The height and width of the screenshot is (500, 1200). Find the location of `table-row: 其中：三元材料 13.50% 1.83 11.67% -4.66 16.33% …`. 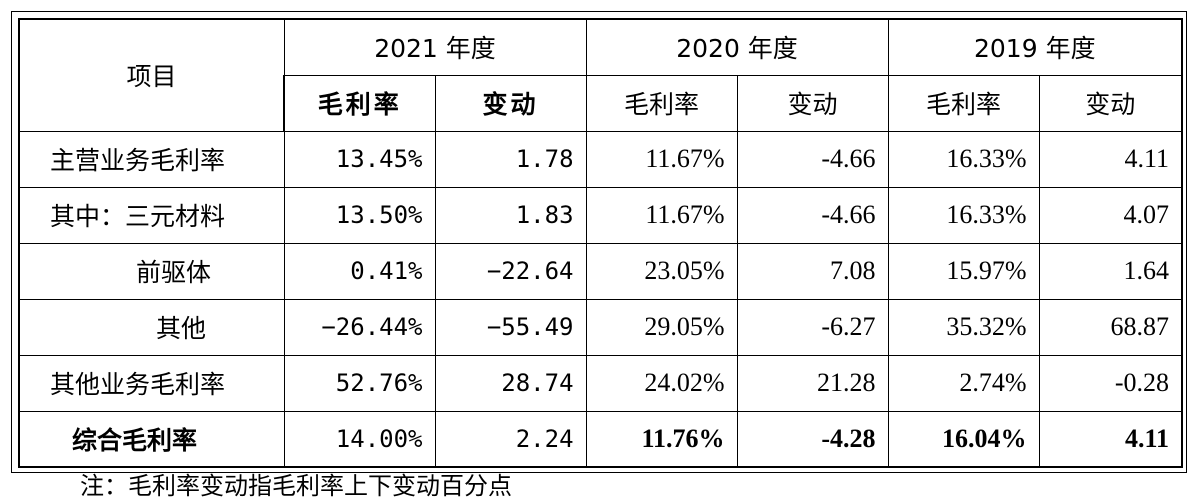

table-row: 其中：三元材料 13.50% 1.83 11.67% -4.66 16.33% … is located at coordinates (601, 215).